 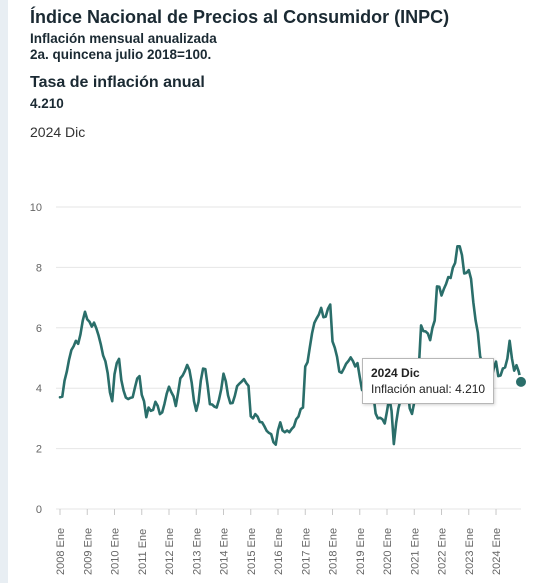 What do you see at coordinates (521, 381) in the screenshot?
I see `highlighted-data-point` at bounding box center [521, 381].